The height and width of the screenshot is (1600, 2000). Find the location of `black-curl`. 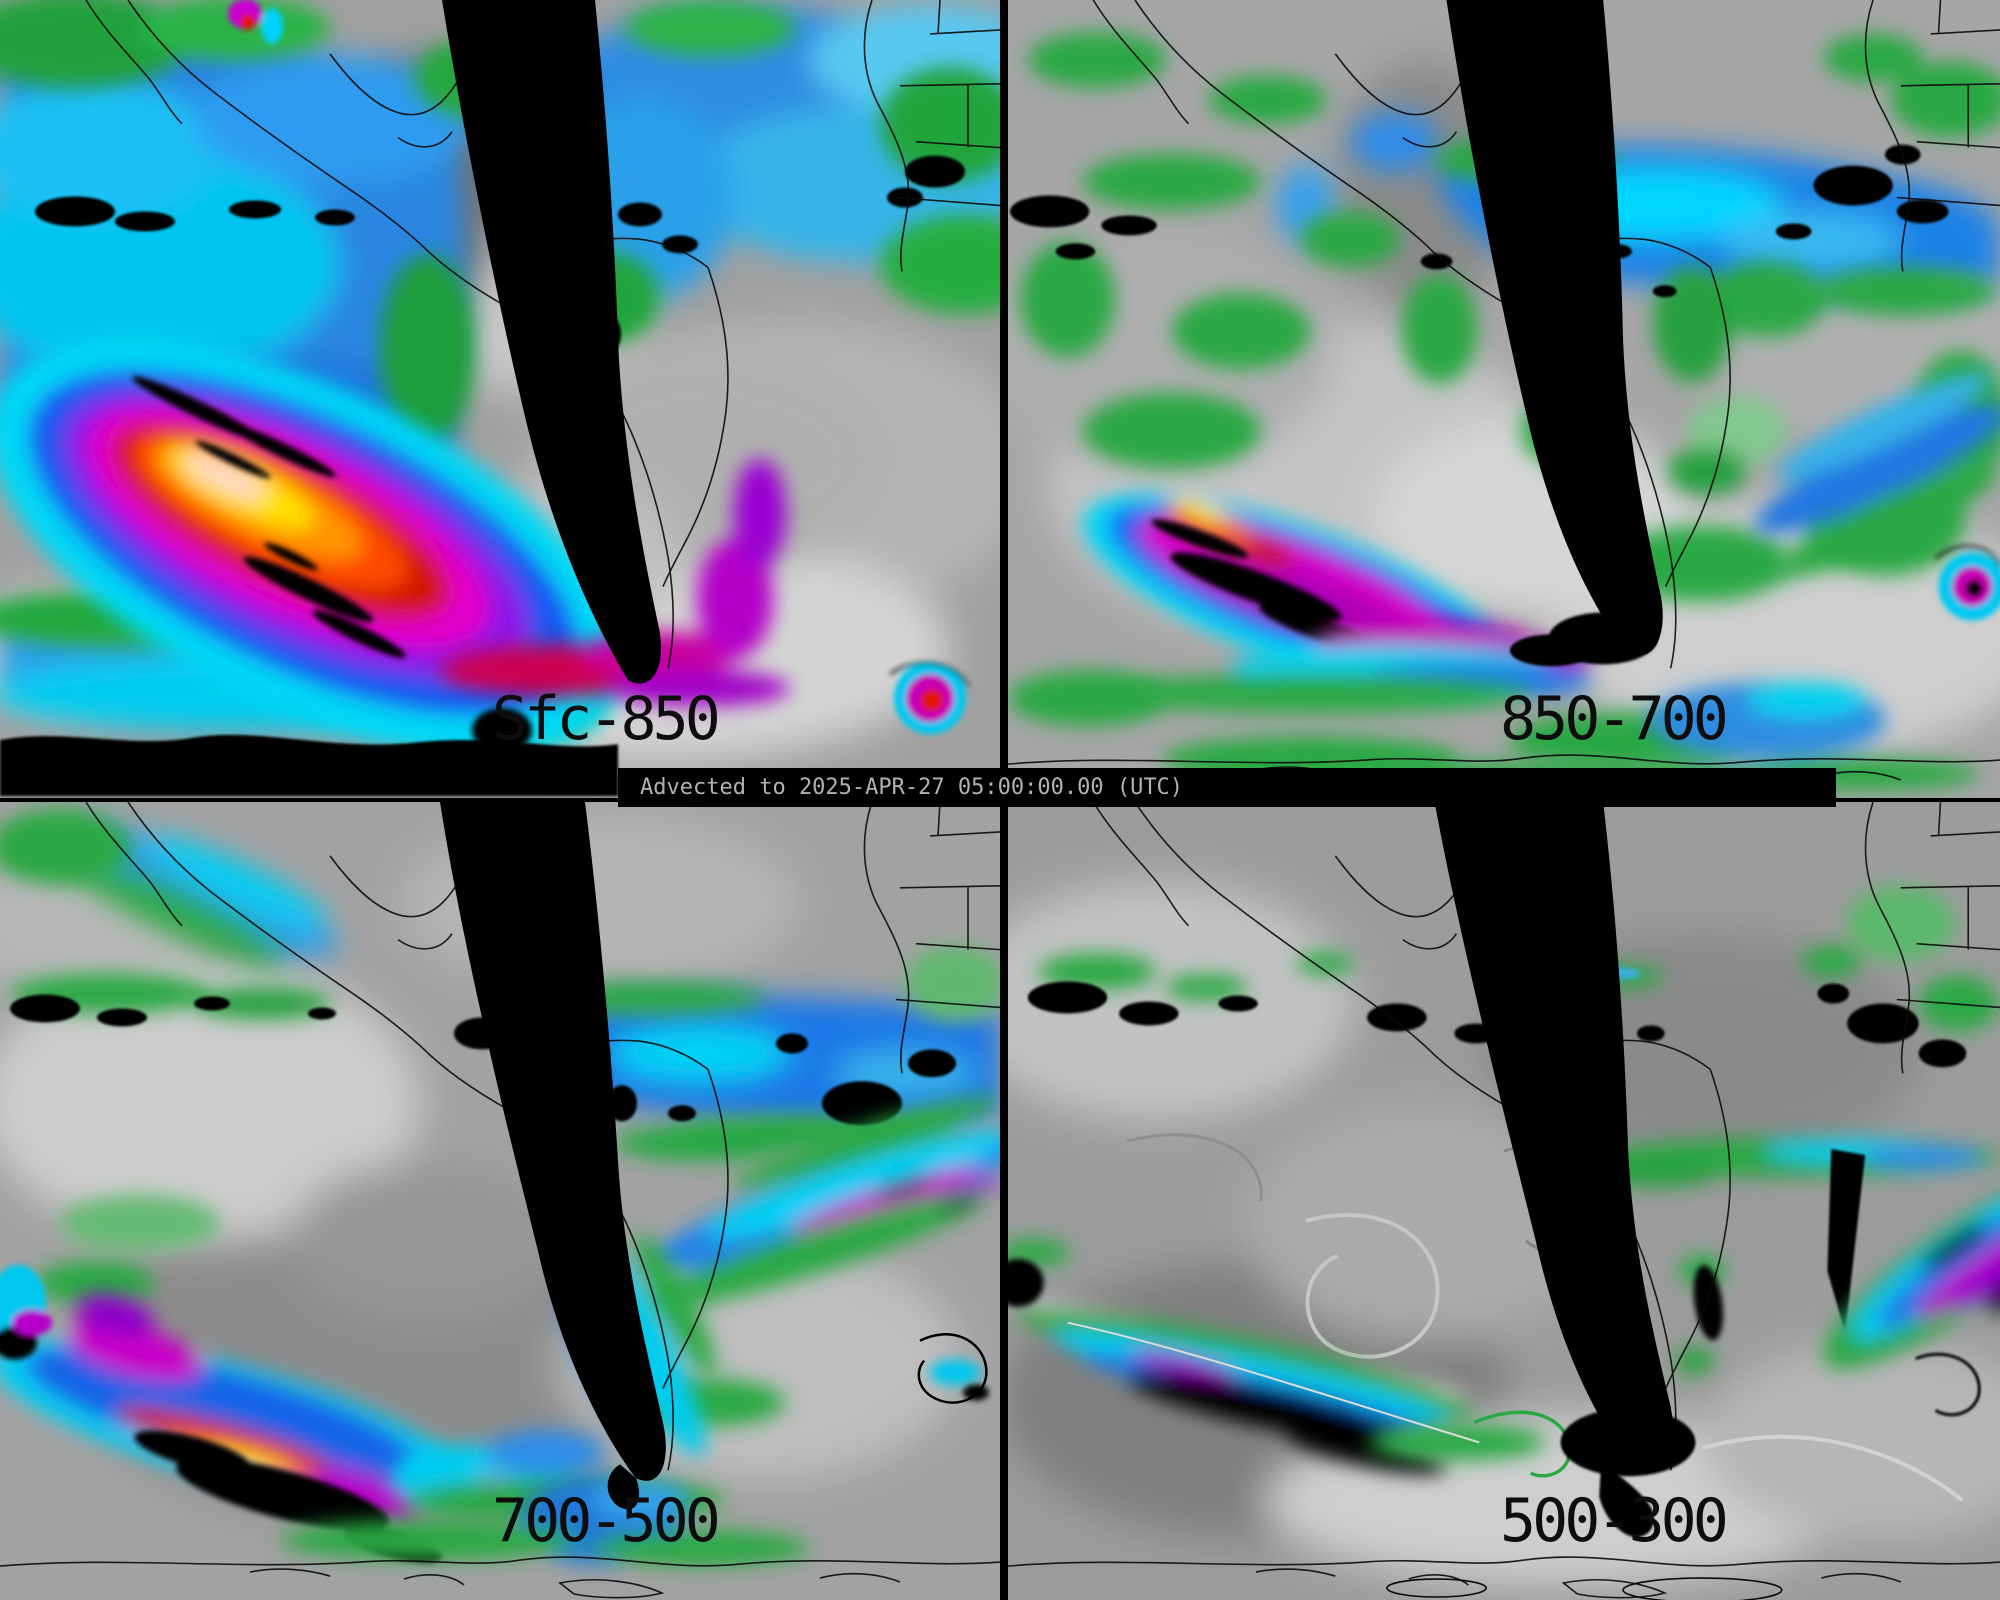

black-curl is located at coordinates (1948, 1384).